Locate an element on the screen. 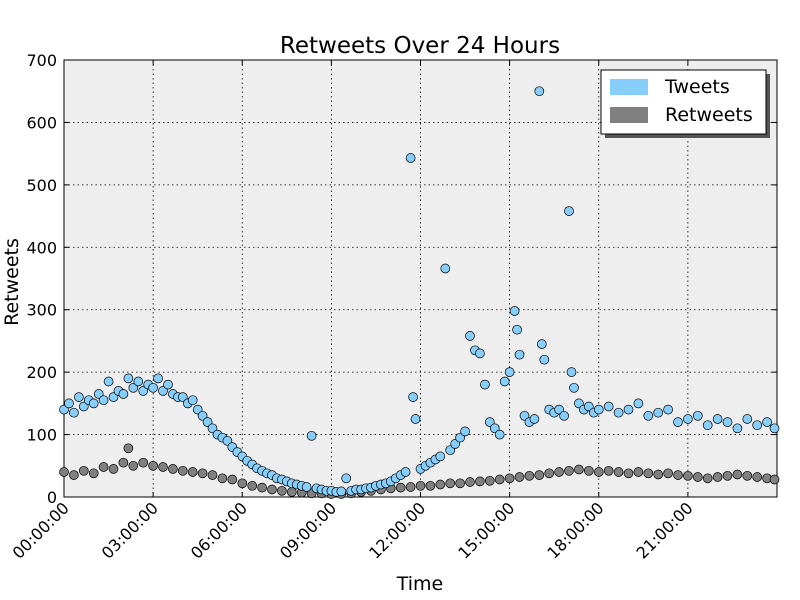 Image resolution: width=800 pixels, height=600 pixels. y-tick-label: 400 is located at coordinates (41, 247).